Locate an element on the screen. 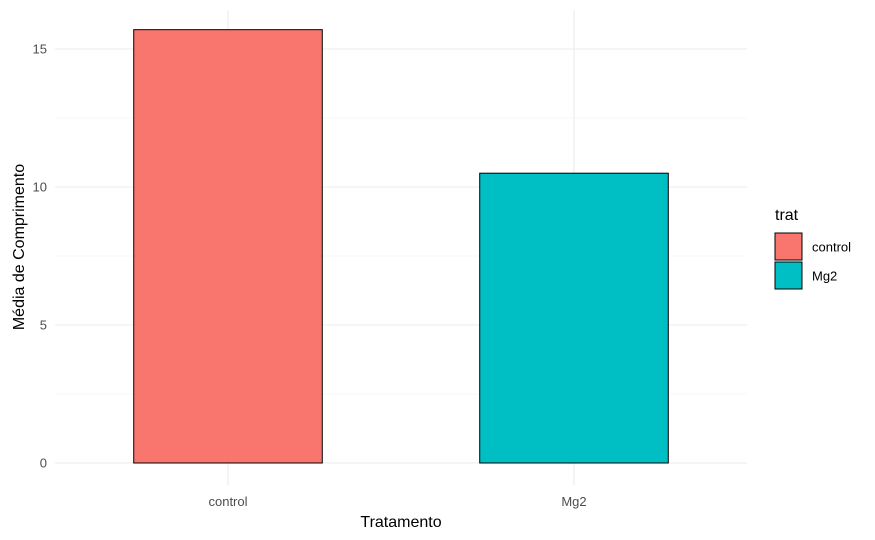 The width and height of the screenshot is (875, 540). bar-mg2 is located at coordinates (574, 318).